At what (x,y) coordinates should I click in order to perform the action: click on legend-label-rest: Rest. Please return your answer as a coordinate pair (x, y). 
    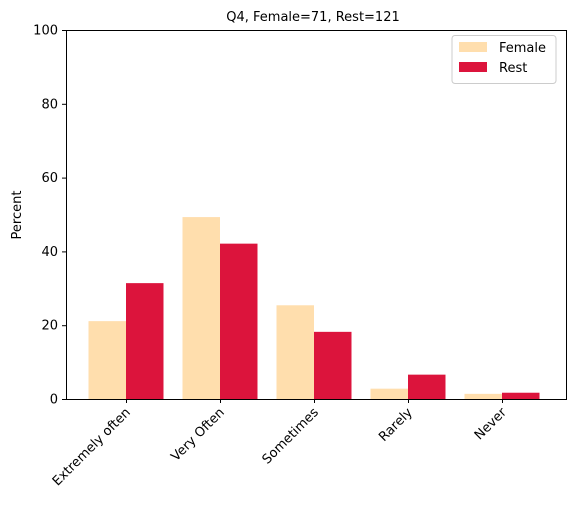
    Looking at the image, I should click on (513, 68).